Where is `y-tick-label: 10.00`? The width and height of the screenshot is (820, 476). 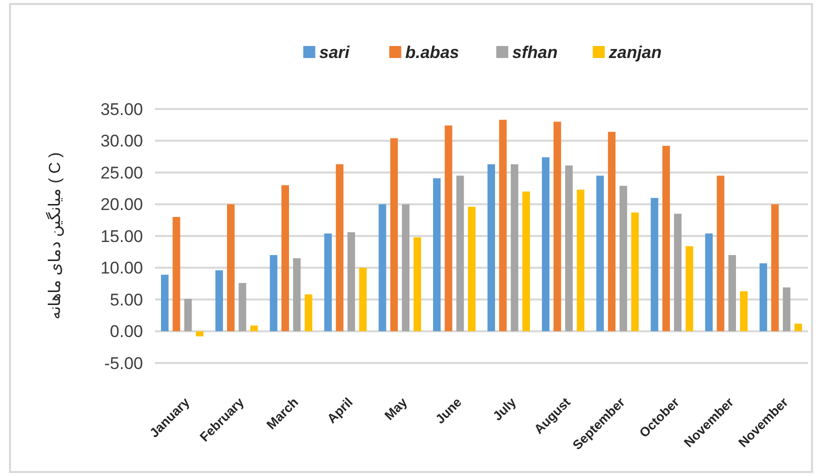 y-tick-label: 10.00 is located at coordinates (121, 268).